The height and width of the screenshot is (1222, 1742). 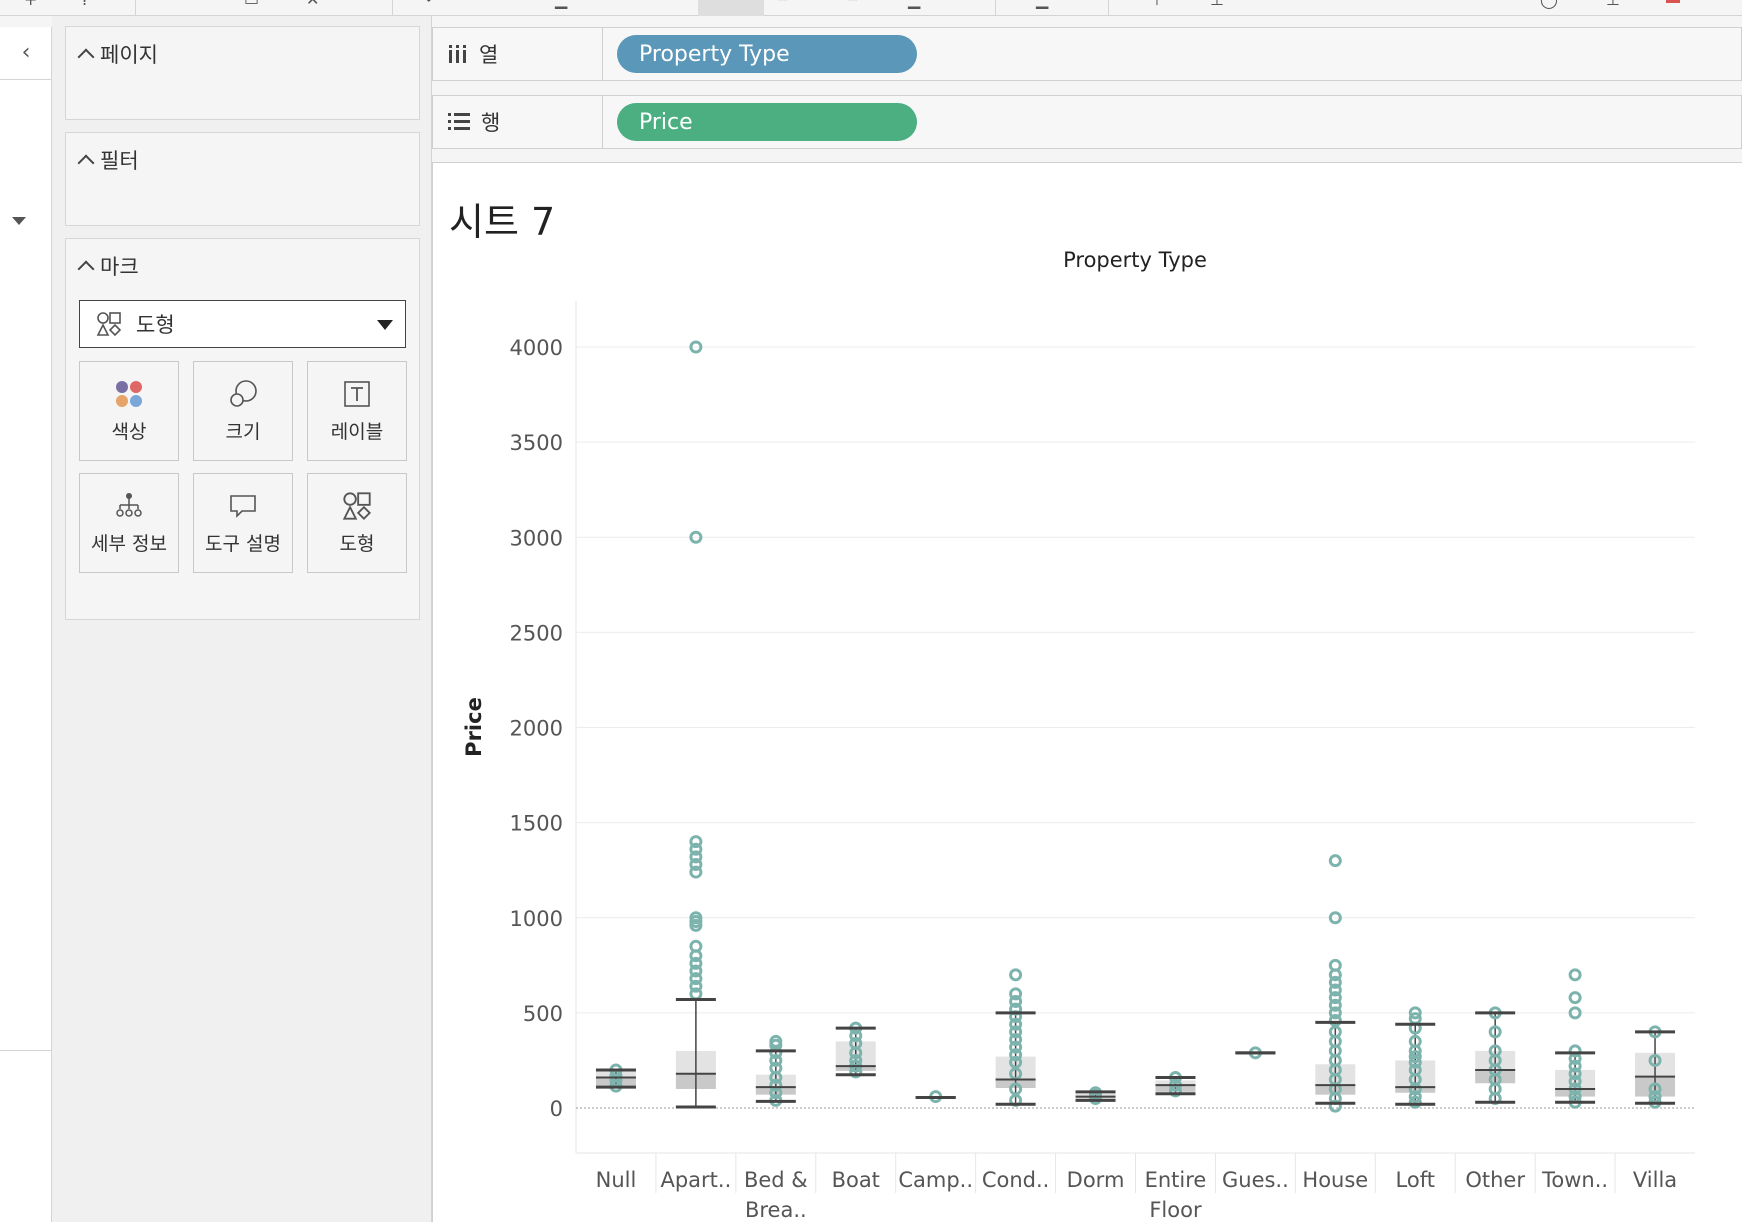 What do you see at coordinates (1016, 1180) in the screenshot?
I see `x-tick-label: Cond..` at bounding box center [1016, 1180].